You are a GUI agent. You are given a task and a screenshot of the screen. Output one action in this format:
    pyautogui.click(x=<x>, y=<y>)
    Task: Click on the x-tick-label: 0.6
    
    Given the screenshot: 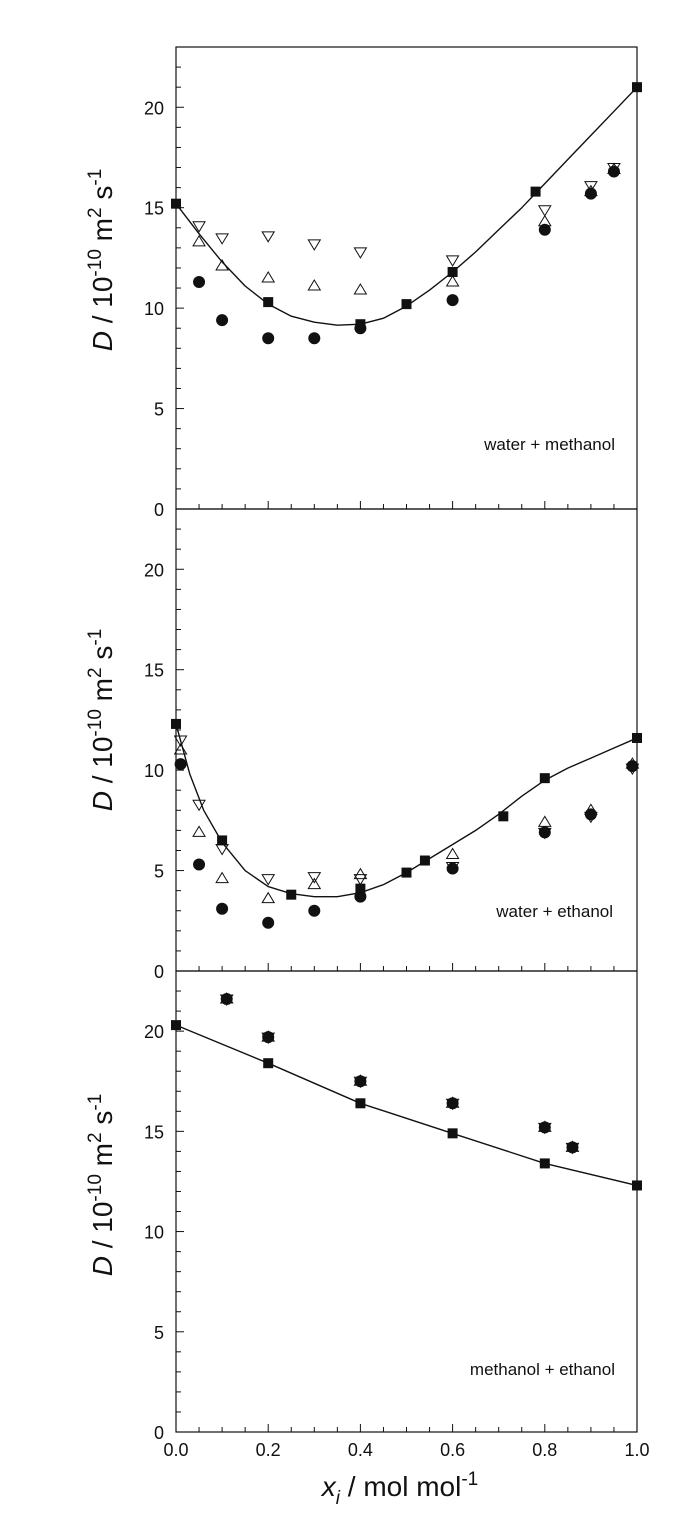 What is the action you would take?
    pyautogui.click(x=452, y=1450)
    